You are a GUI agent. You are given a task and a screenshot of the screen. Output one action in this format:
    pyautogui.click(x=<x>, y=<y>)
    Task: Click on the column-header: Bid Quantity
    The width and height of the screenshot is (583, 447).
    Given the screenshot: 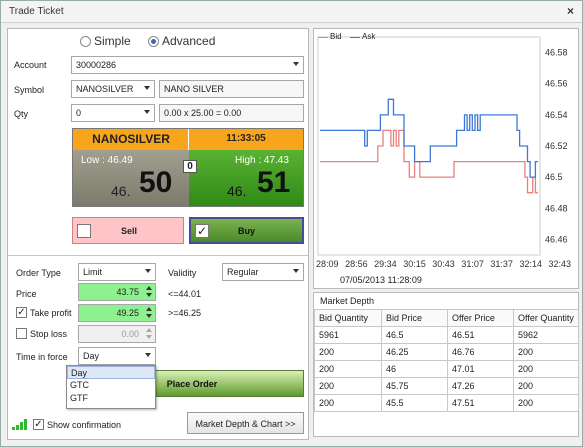 What is the action you would take?
    pyautogui.click(x=348, y=318)
    